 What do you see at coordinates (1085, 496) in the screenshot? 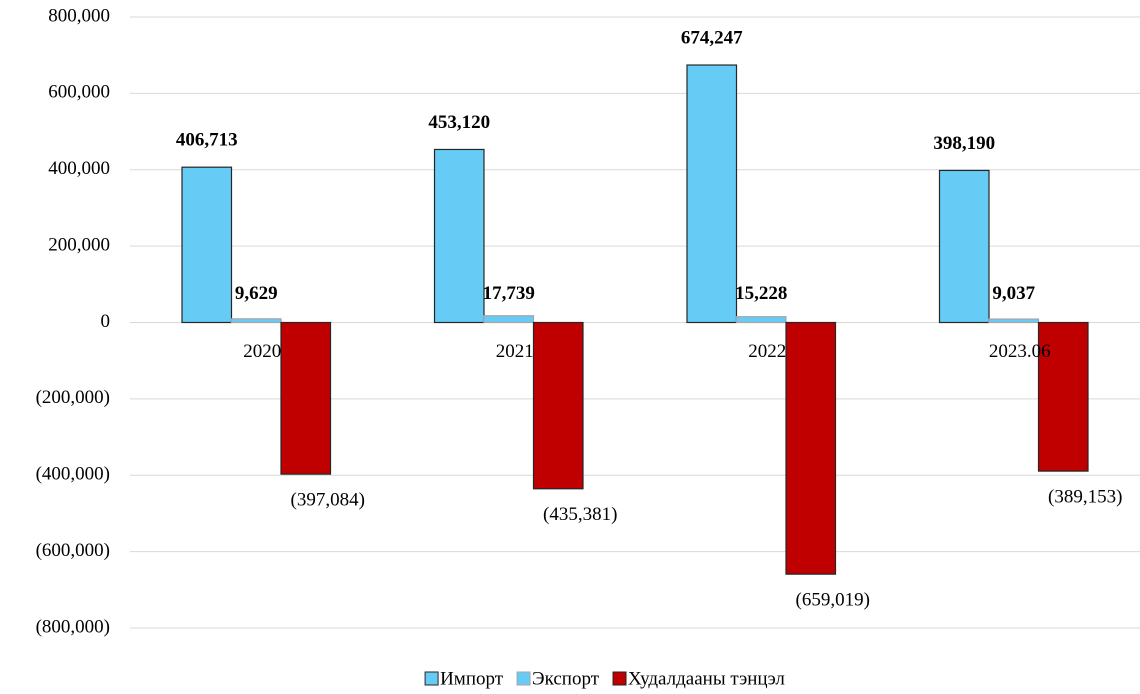
I see `data-label: (389,153)` at bounding box center [1085, 496].